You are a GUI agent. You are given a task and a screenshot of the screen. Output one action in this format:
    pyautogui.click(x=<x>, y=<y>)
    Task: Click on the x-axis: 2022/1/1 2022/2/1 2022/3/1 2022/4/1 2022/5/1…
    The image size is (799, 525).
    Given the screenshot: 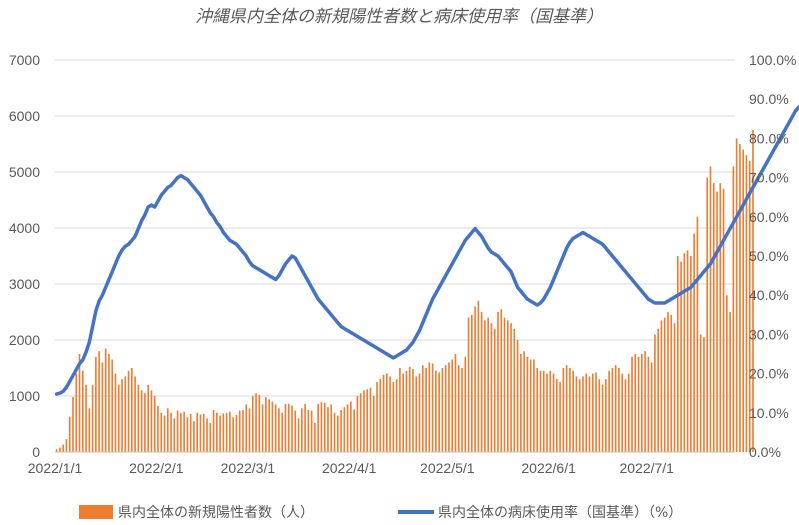 What is the action you would take?
    pyautogui.click(x=381, y=463)
    